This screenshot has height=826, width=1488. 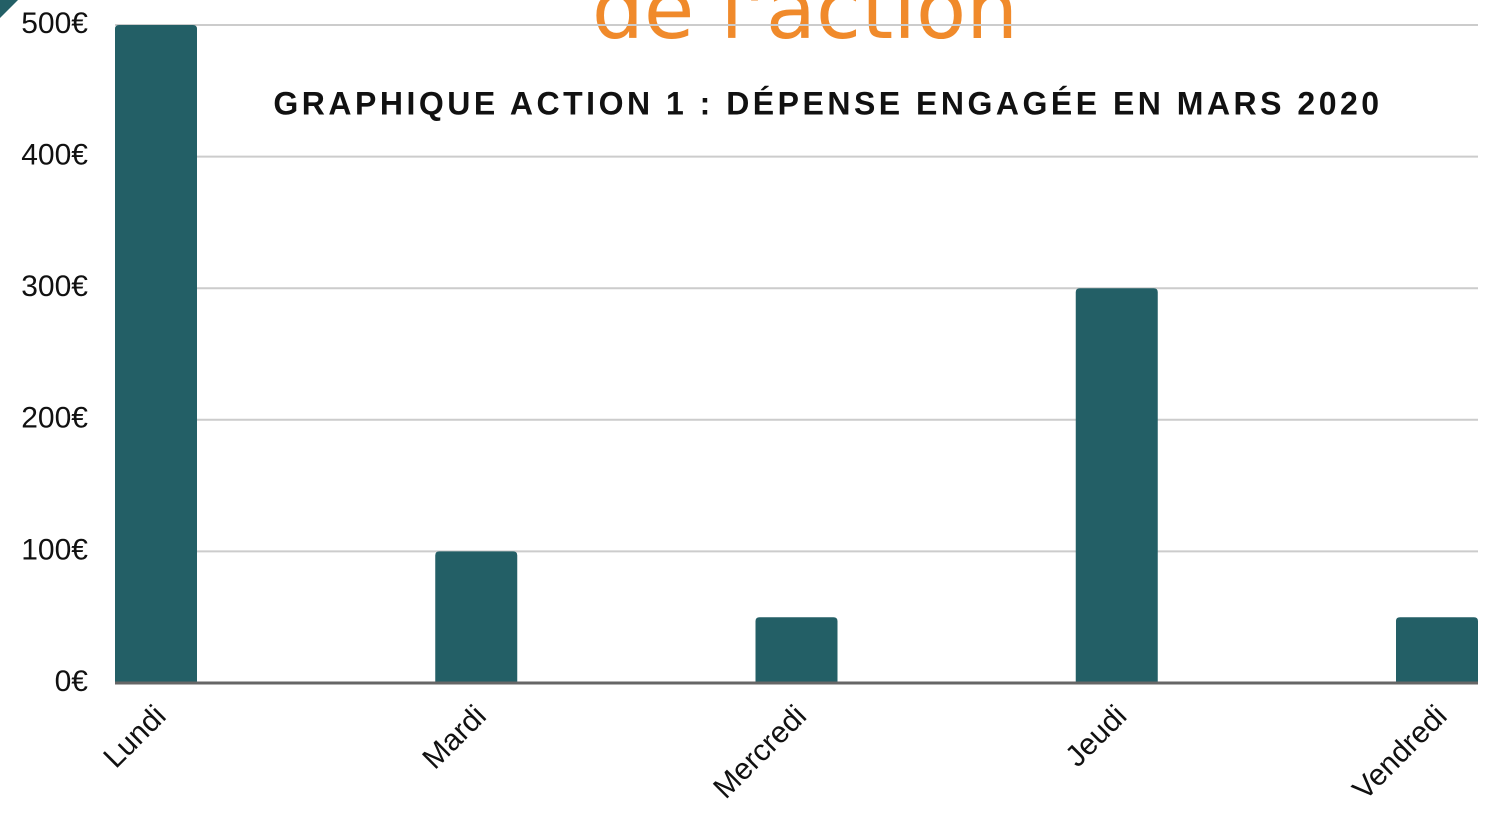 I want to click on corner-decoration, so click(x=9, y=9).